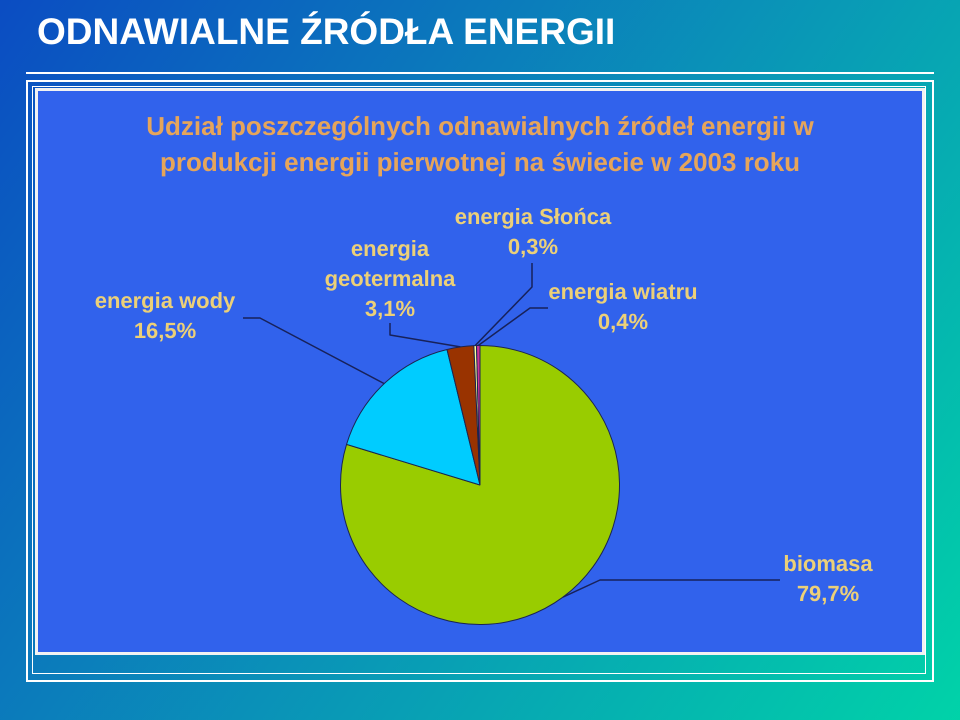 The width and height of the screenshot is (960, 720). I want to click on slice-label: energia wiatru, so click(623, 291).